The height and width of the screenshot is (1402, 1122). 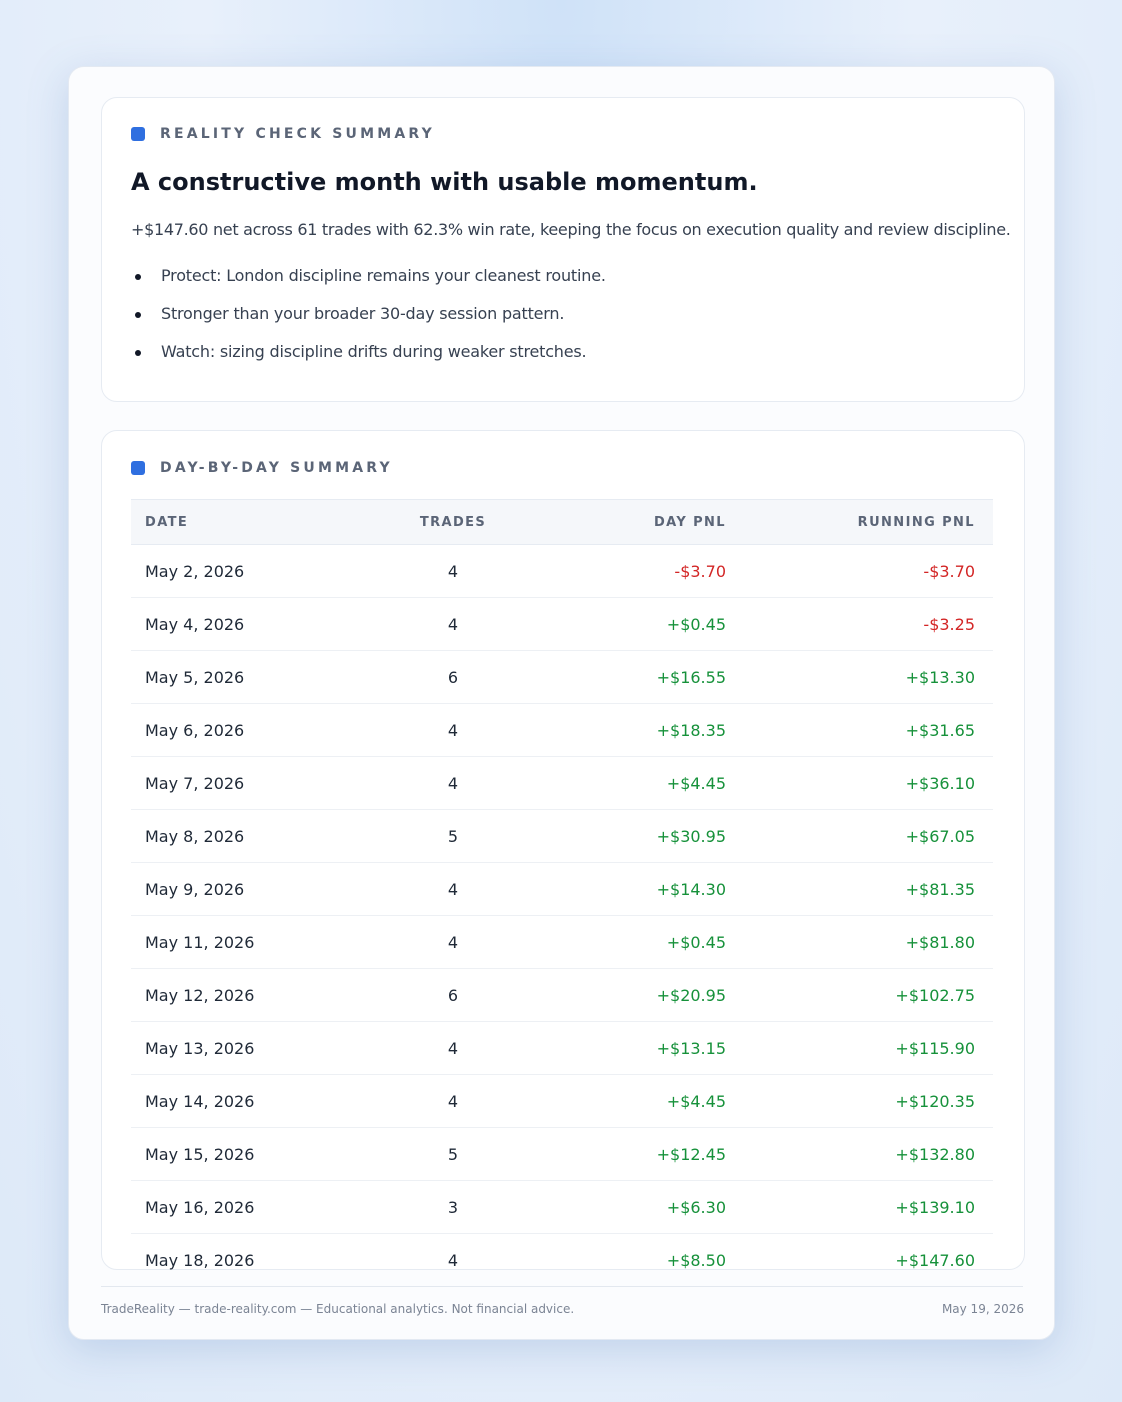 I want to click on table-cell: +$115.90, so click(x=867, y=1048).